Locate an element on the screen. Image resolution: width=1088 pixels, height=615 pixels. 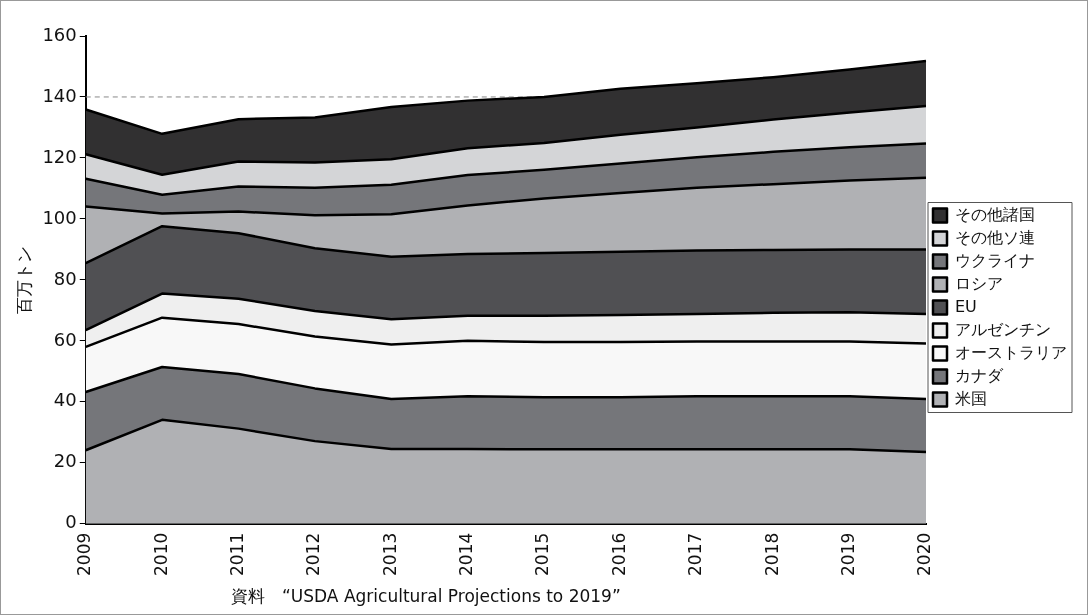
x-tick-label: 2013 is located at coordinates (389, 554).